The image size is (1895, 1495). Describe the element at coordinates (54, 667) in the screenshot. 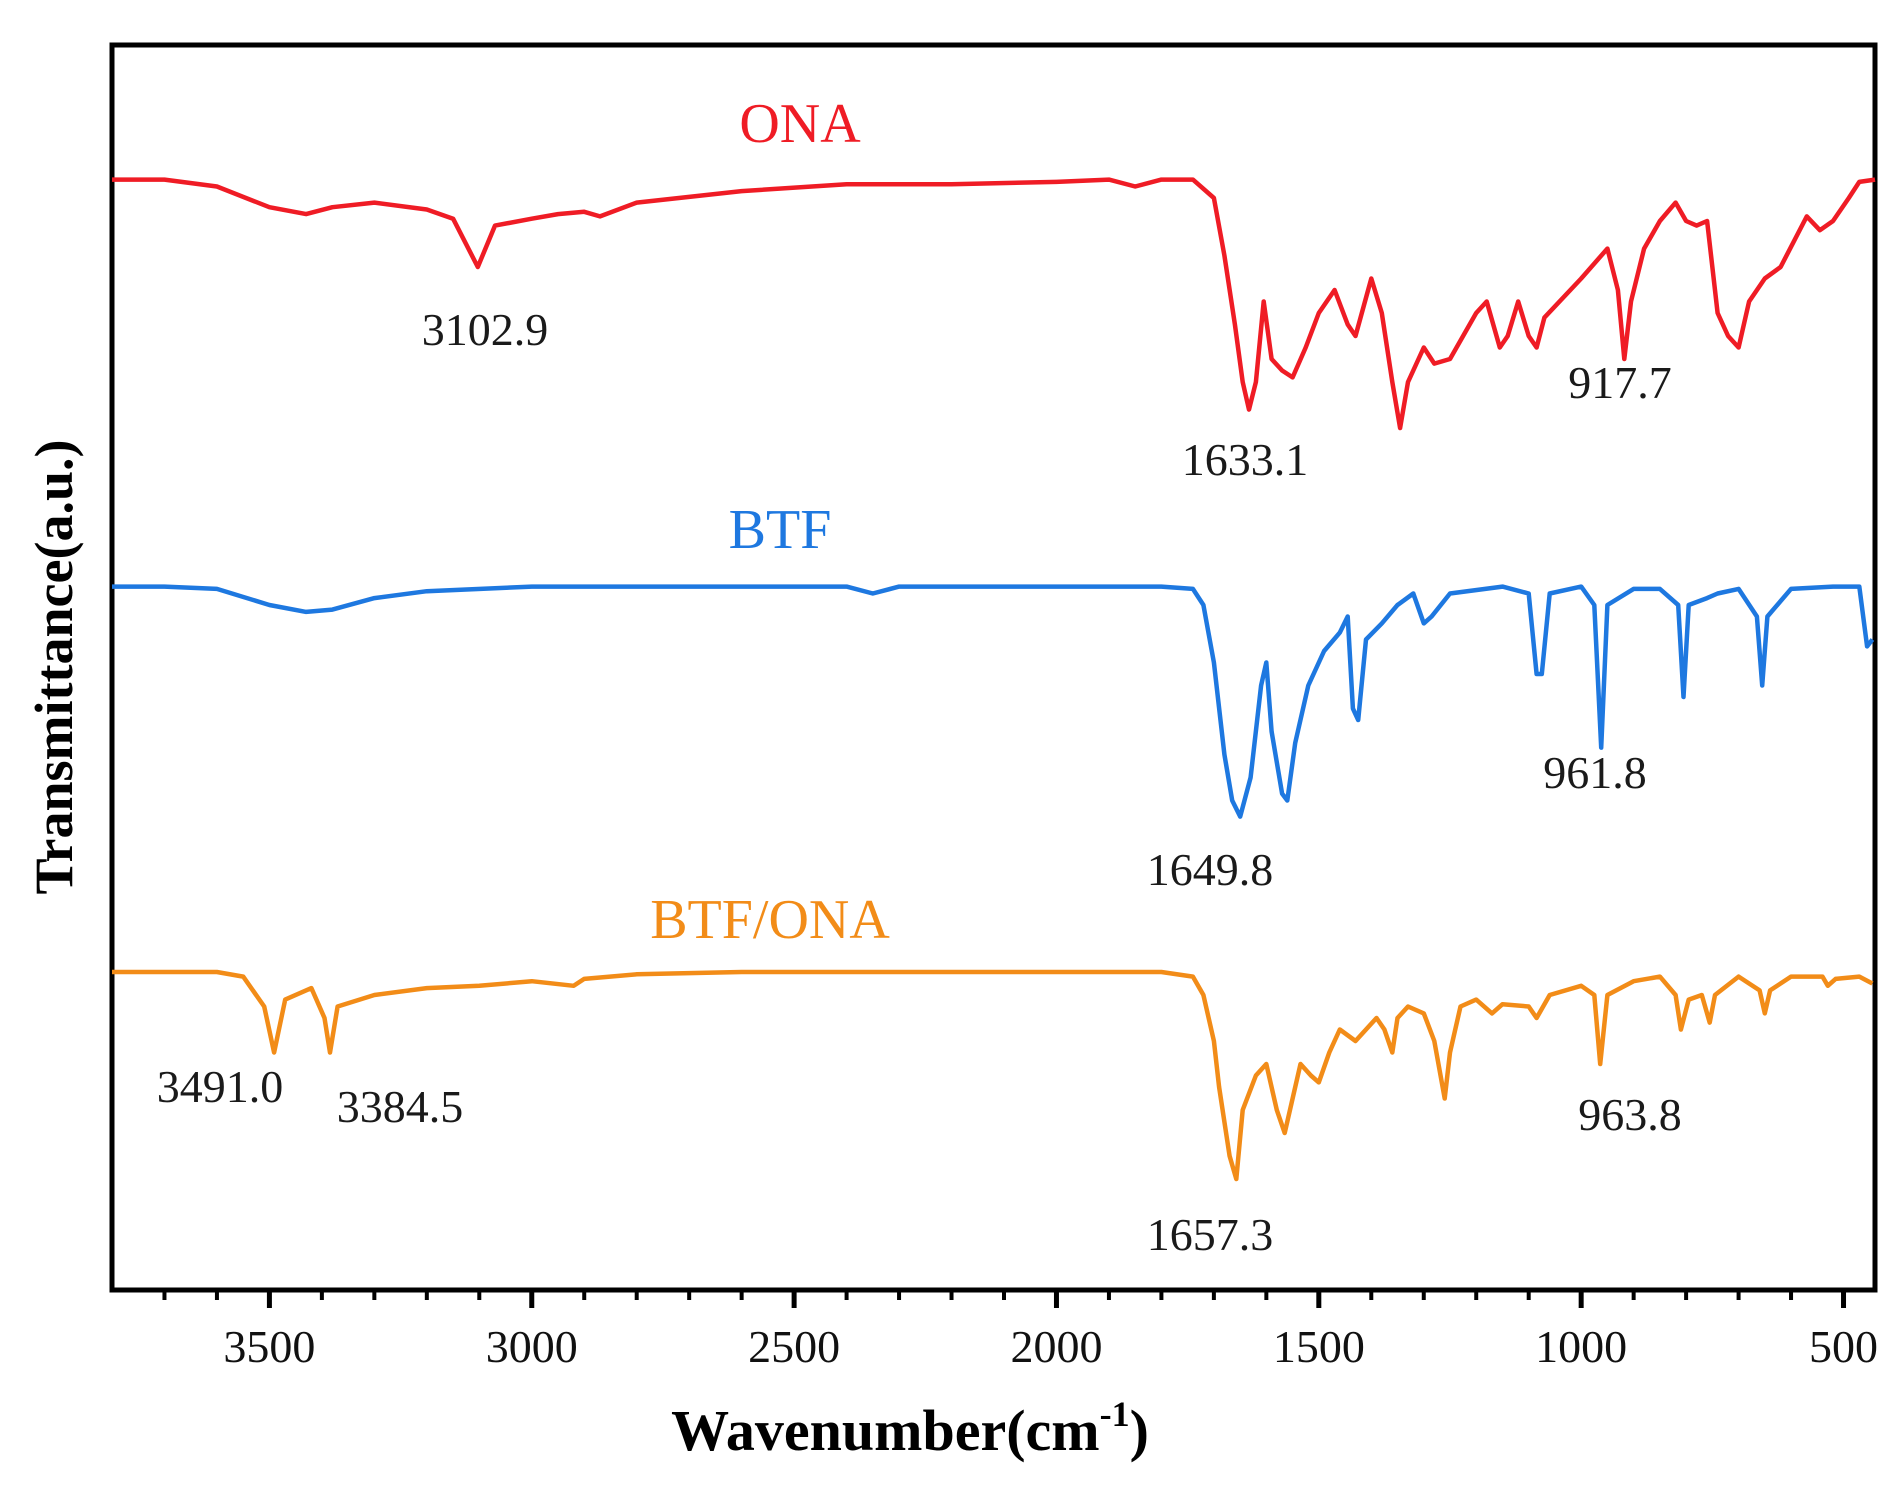

I see `y-axis-title: Transmittance(a.u.)` at that location.